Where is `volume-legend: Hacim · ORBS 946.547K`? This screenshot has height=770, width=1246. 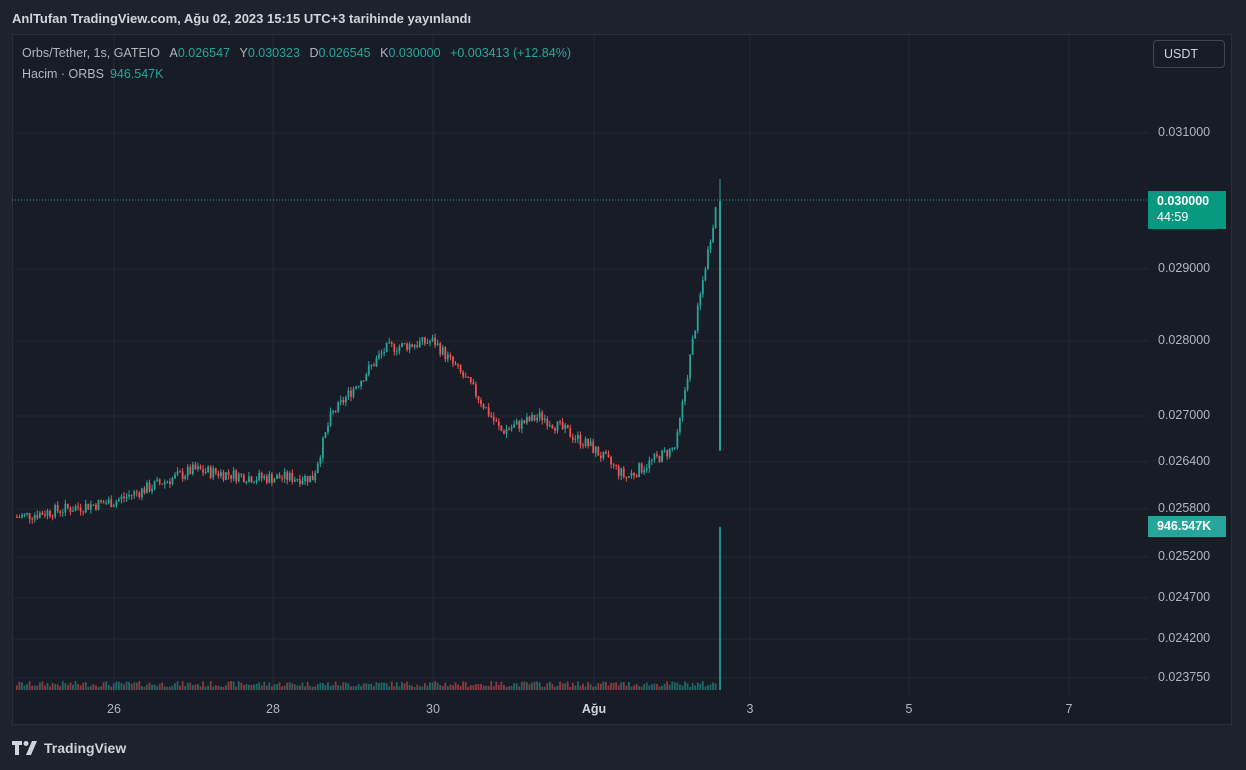
volume-legend: Hacim · ORBS 946.547K is located at coordinates (92, 74).